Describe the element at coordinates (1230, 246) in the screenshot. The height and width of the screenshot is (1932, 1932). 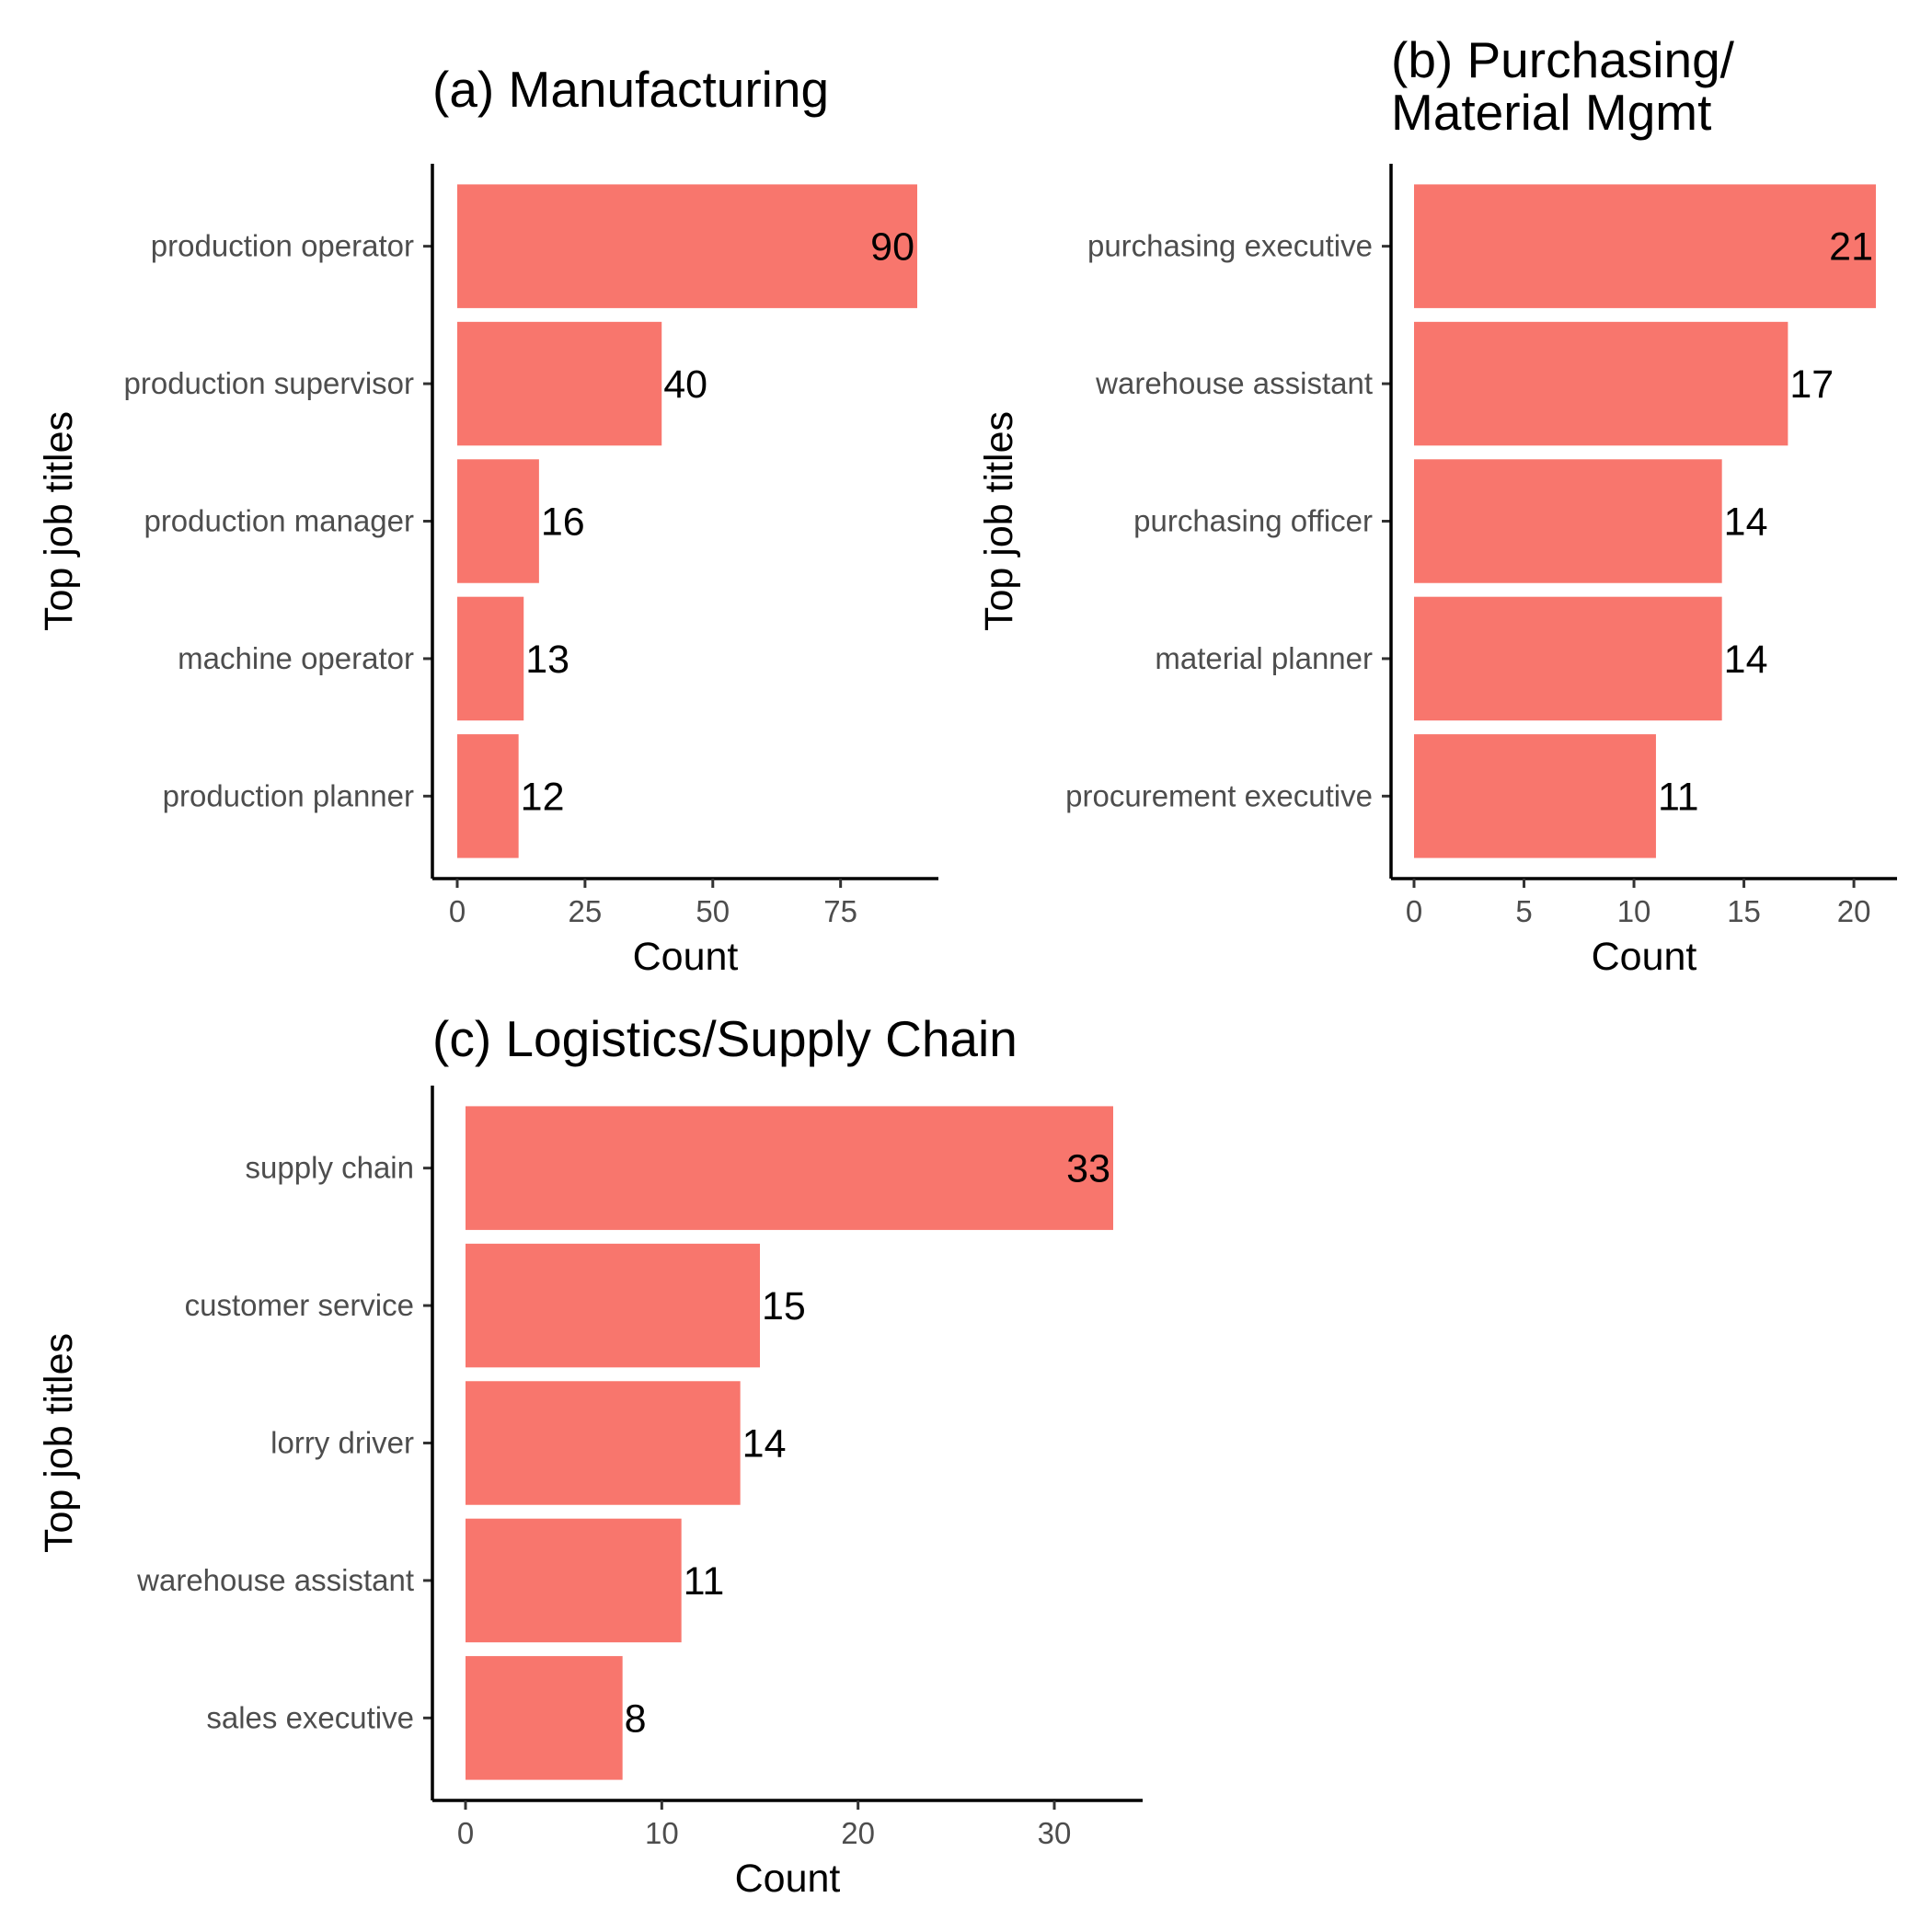
I see `y-tick-label: purchasing executive` at that location.